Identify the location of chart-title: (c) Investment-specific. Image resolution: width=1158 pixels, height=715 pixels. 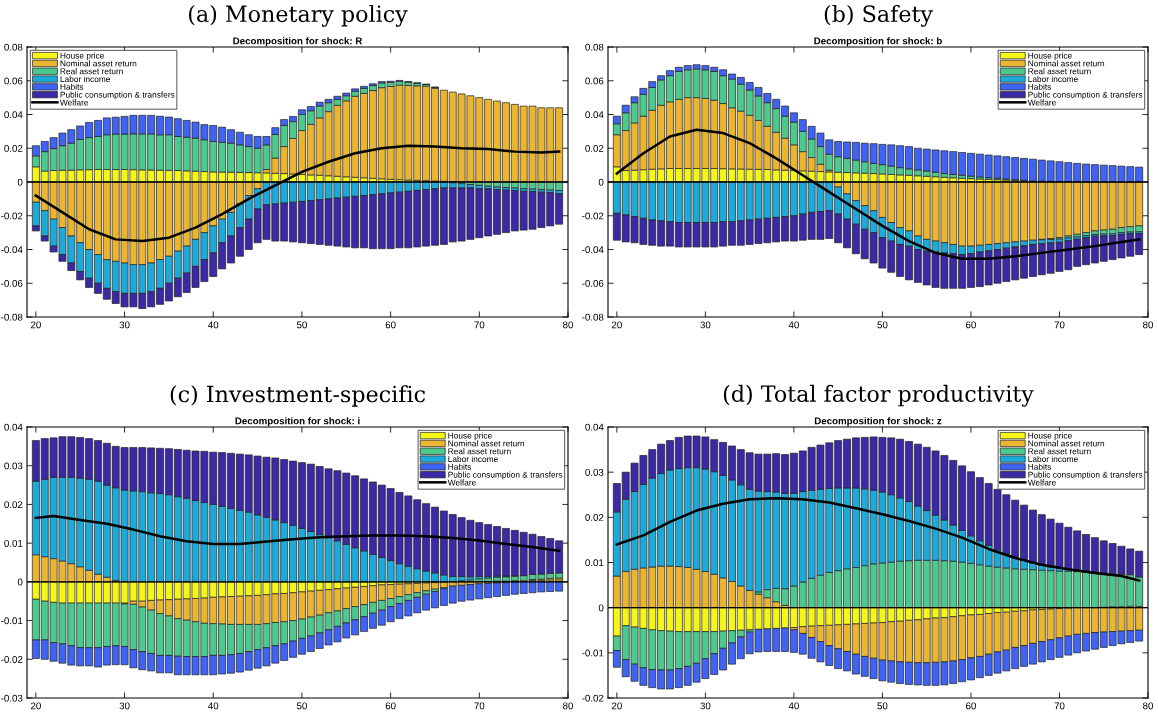
(298, 396).